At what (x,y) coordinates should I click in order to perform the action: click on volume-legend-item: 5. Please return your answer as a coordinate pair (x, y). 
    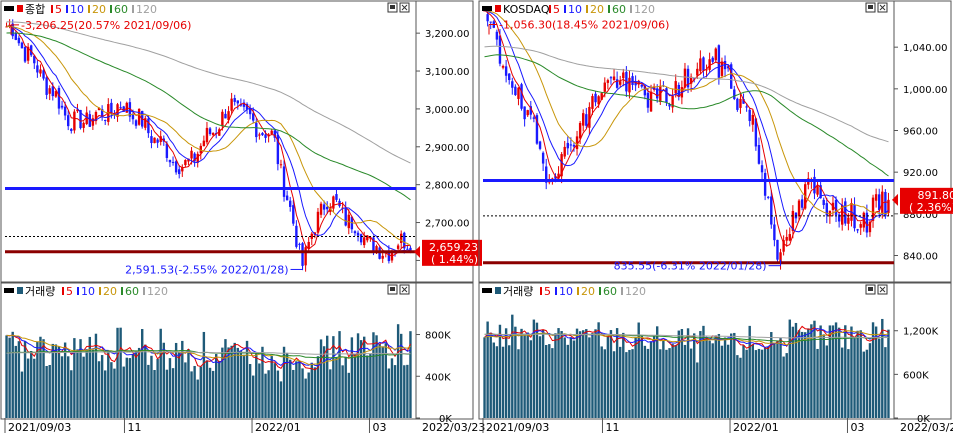
    Looking at the image, I should click on (69, 291).